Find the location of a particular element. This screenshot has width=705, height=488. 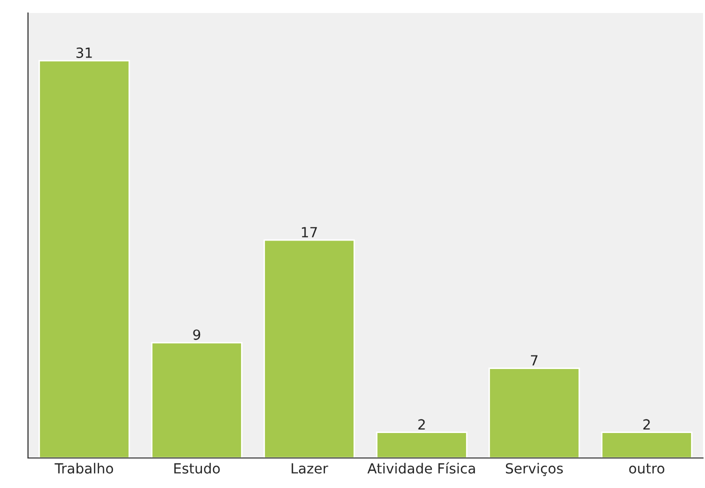

x-tick-label: Atividade Física is located at coordinates (421, 468).